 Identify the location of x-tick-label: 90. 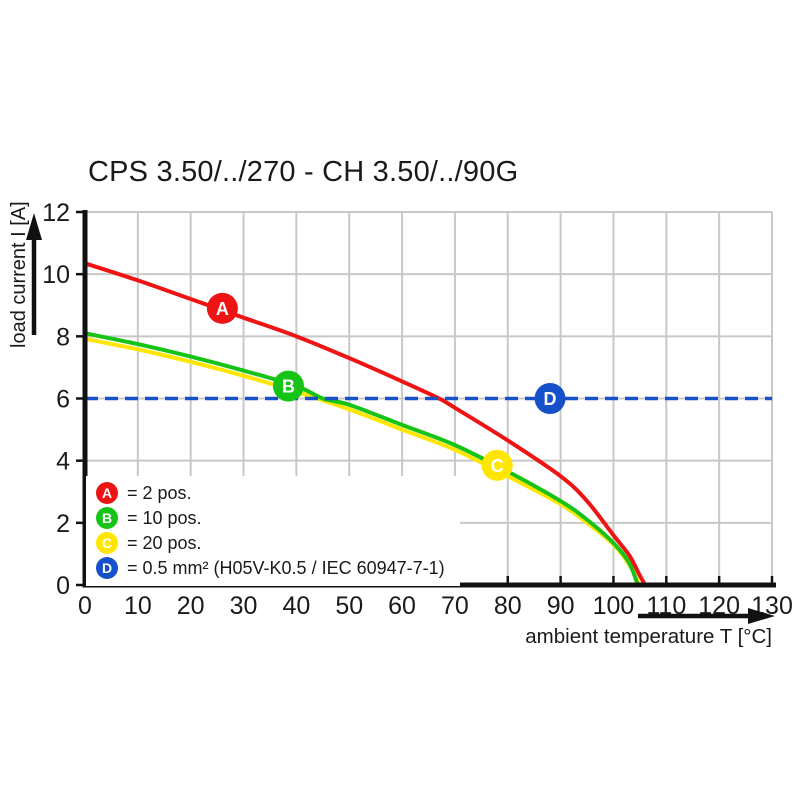
(561, 606).